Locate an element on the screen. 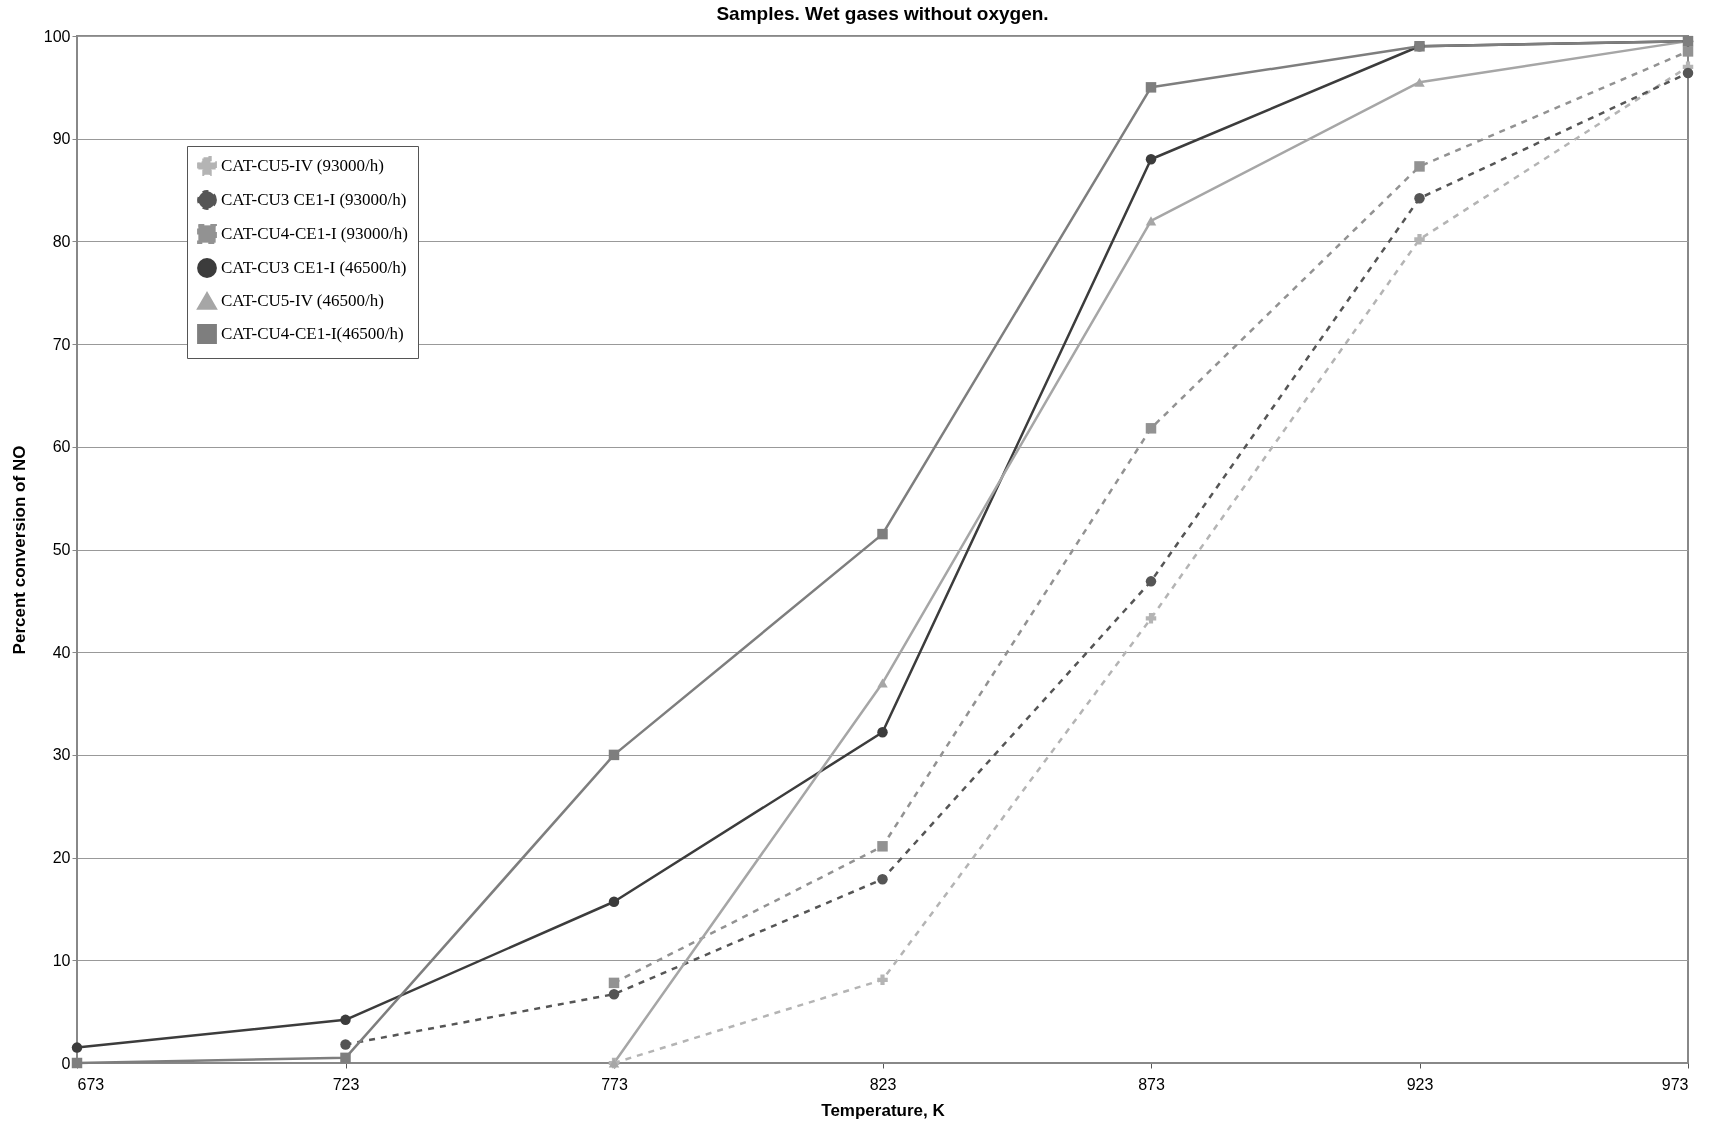 The height and width of the screenshot is (1128, 1724). legend-label: CAT-CU3 CE1-I (93000/h) is located at coordinates (314, 199).